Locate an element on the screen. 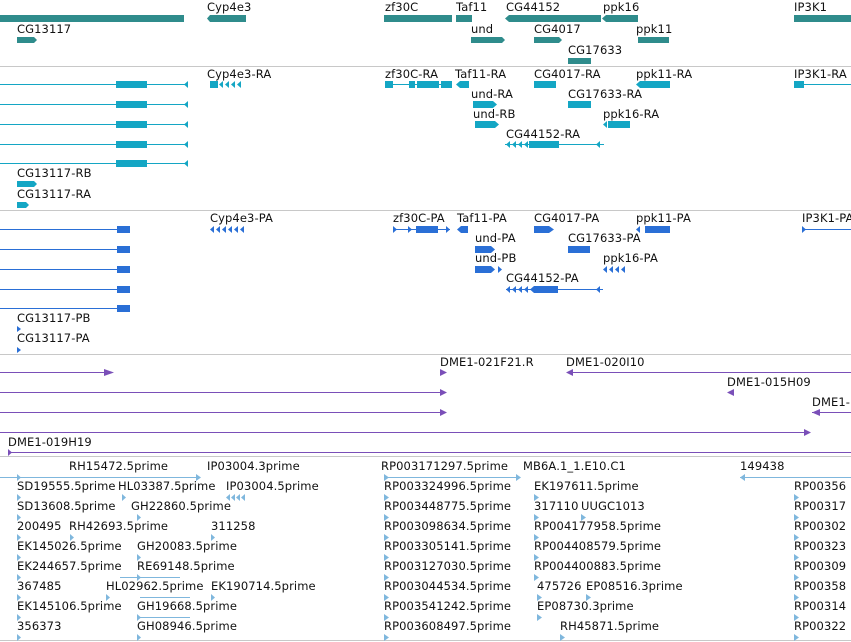 The height and width of the screenshot is (642, 851). transcript-label: CG17633-RA is located at coordinates (605, 94).